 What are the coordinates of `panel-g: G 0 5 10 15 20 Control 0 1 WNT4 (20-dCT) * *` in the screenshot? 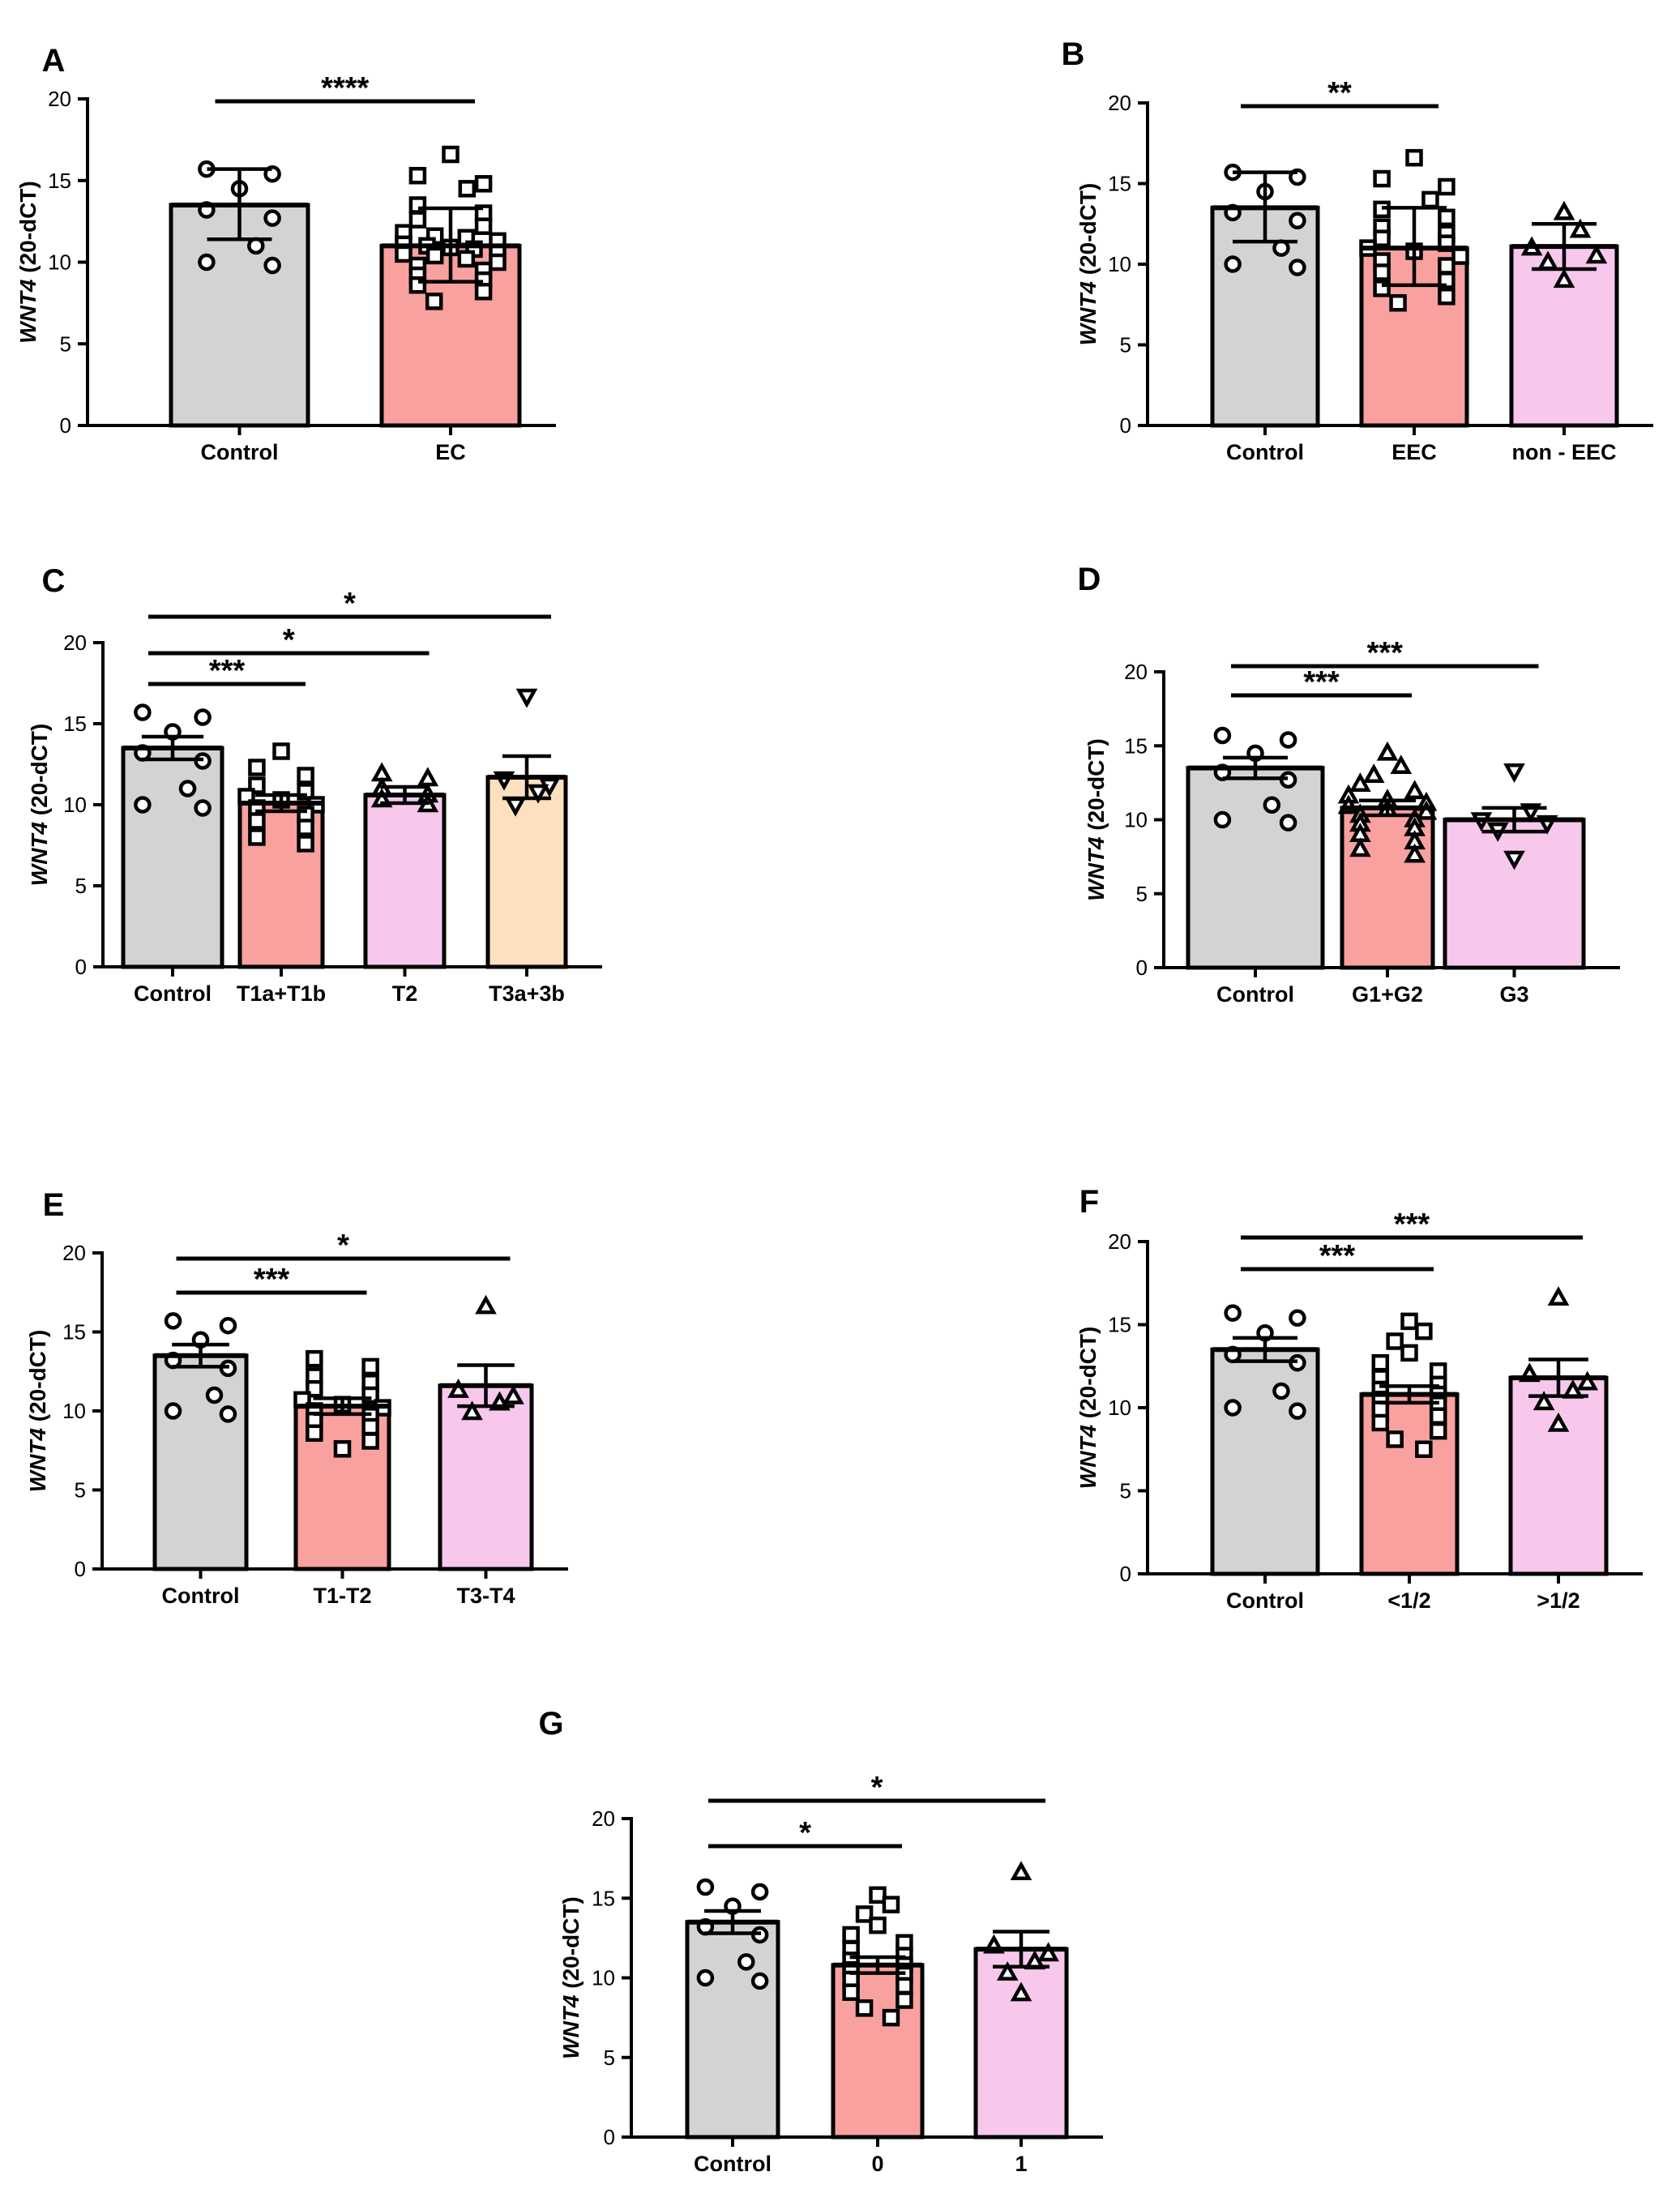 It's located at (820, 1941).